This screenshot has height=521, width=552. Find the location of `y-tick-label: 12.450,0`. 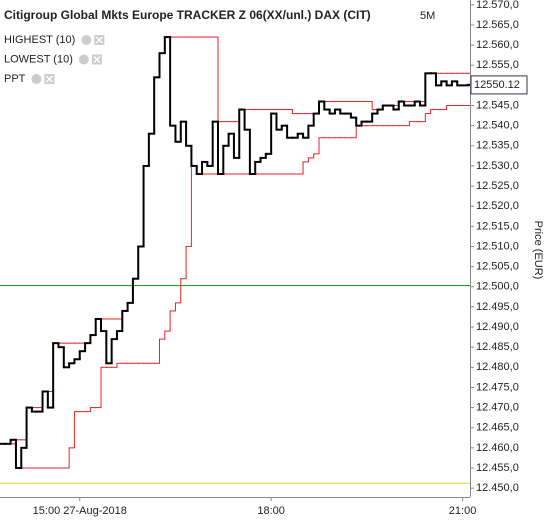

y-tick-label: 12.450,0 is located at coordinates (497, 488).